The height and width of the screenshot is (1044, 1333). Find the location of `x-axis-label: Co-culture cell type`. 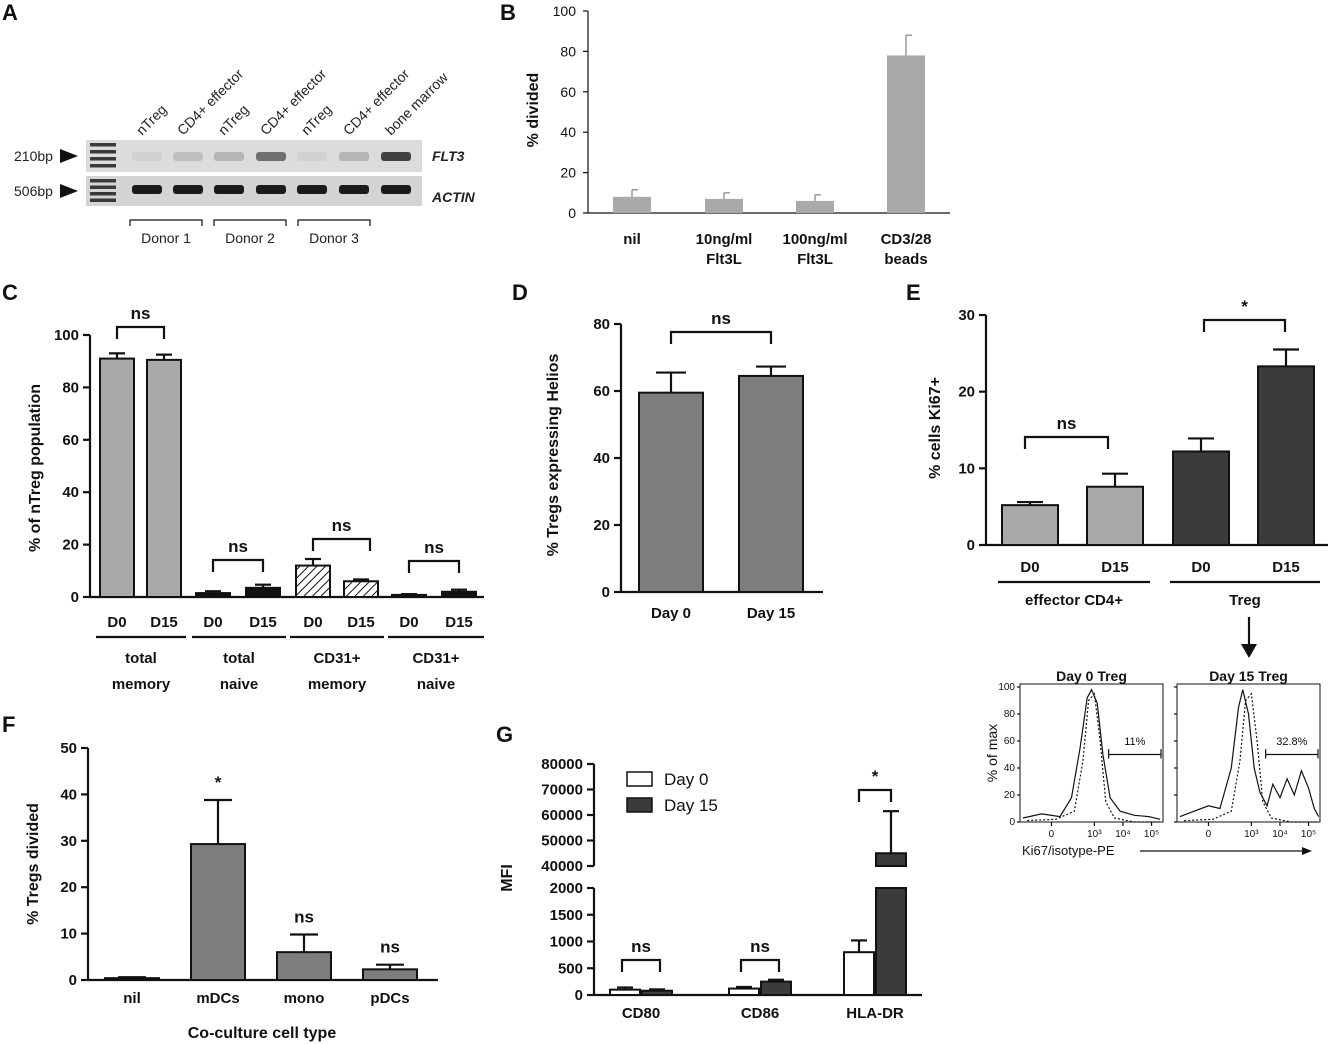

x-axis-label: Co-culture cell type is located at coordinates (262, 1033).